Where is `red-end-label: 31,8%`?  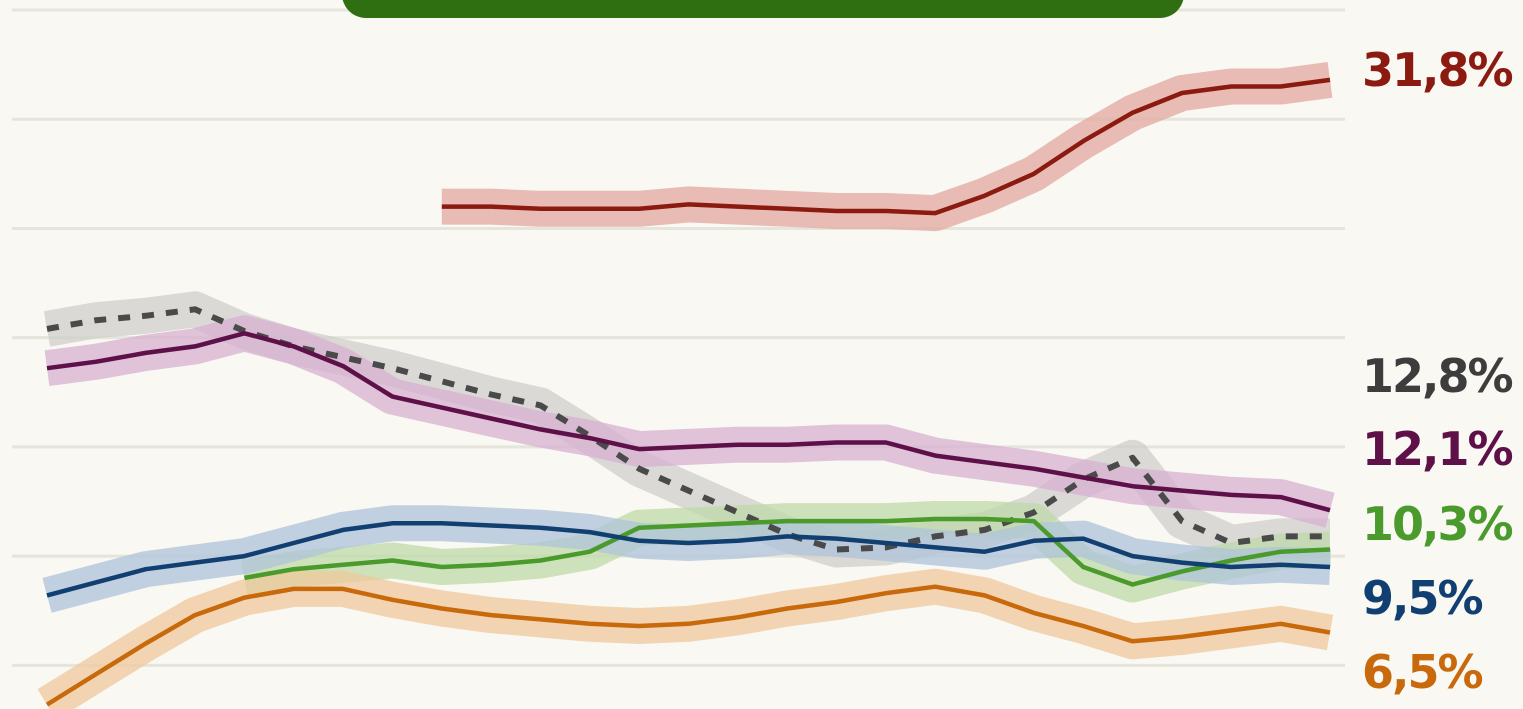
red-end-label: 31,8% is located at coordinates (1437, 70).